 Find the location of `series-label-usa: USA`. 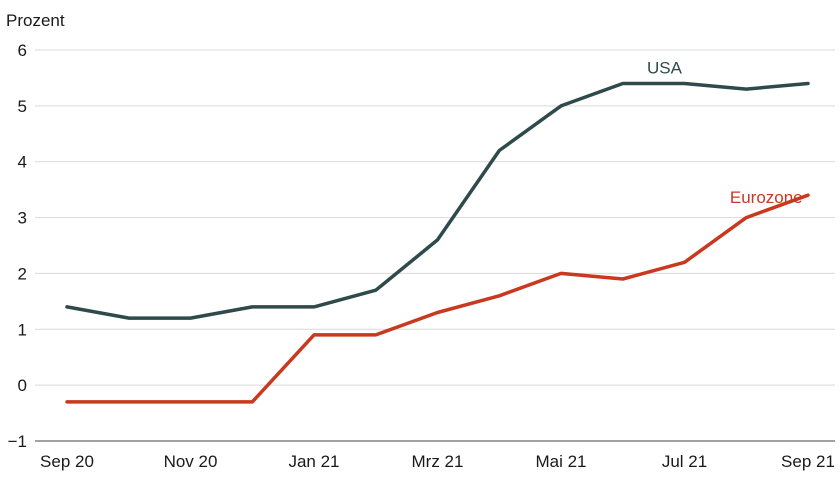

series-label-usa: USA is located at coordinates (665, 68).